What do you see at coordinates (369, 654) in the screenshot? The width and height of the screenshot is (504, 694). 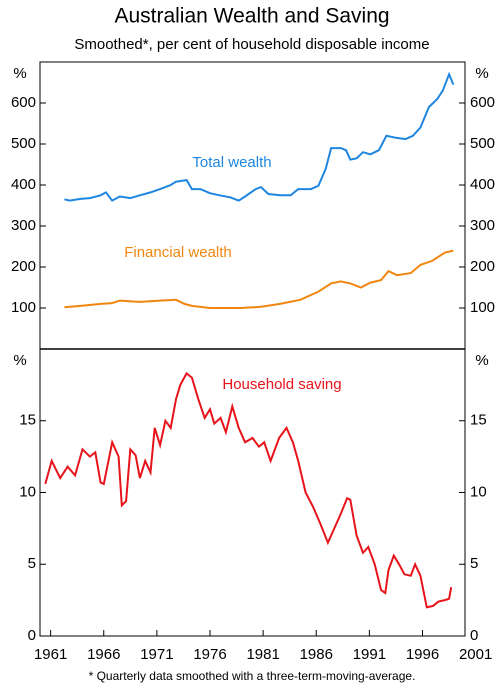 I see `x-tick-label: 1991` at bounding box center [369, 654].